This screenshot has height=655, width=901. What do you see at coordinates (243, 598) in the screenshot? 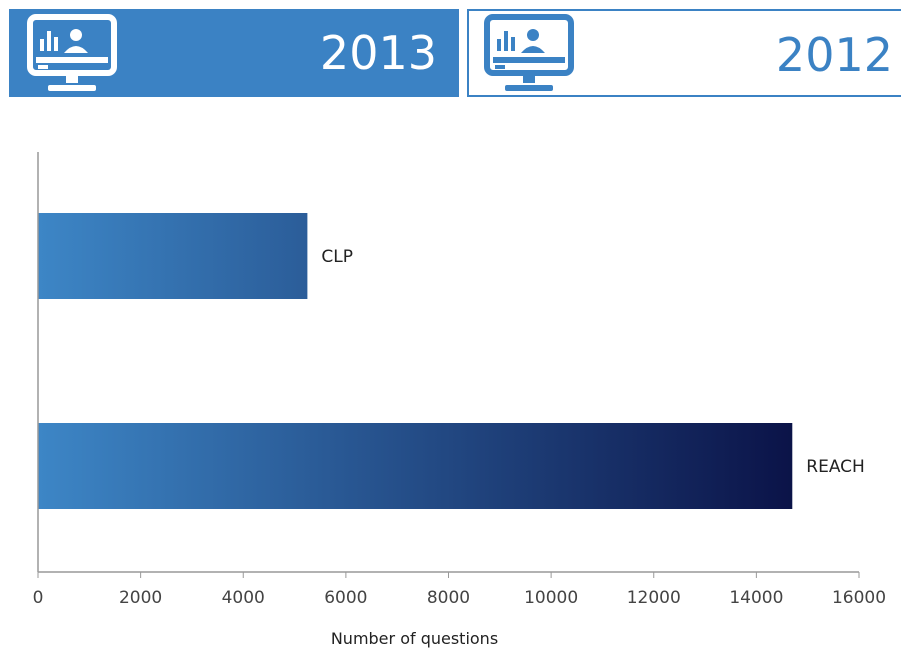
I see `x-tick-label: 4000` at bounding box center [243, 598].